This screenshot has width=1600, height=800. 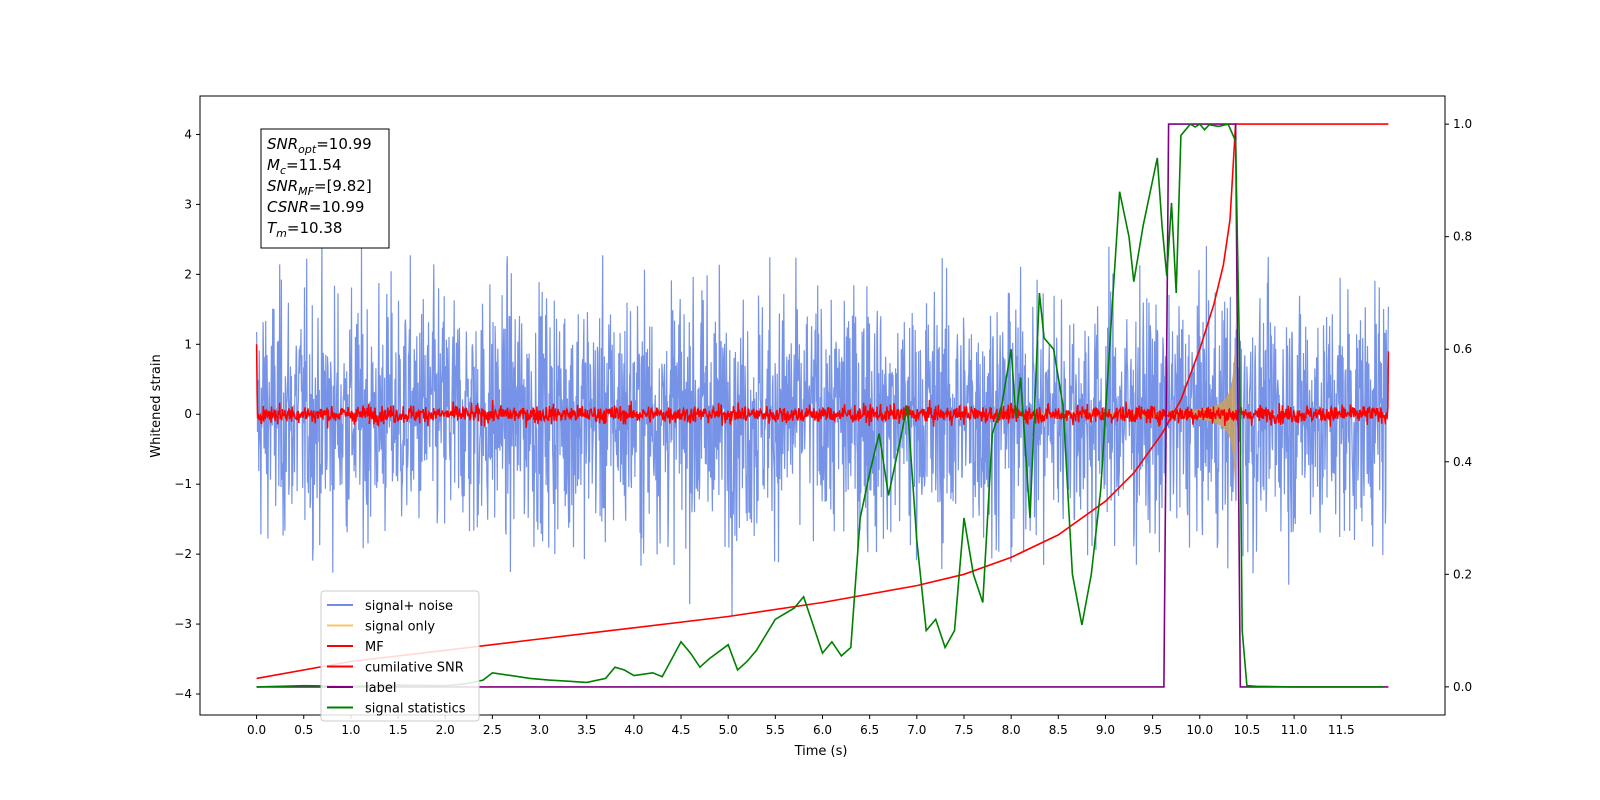 What do you see at coordinates (586, 730) in the screenshot?
I see `x-tick-label: 3.5` at bounding box center [586, 730].